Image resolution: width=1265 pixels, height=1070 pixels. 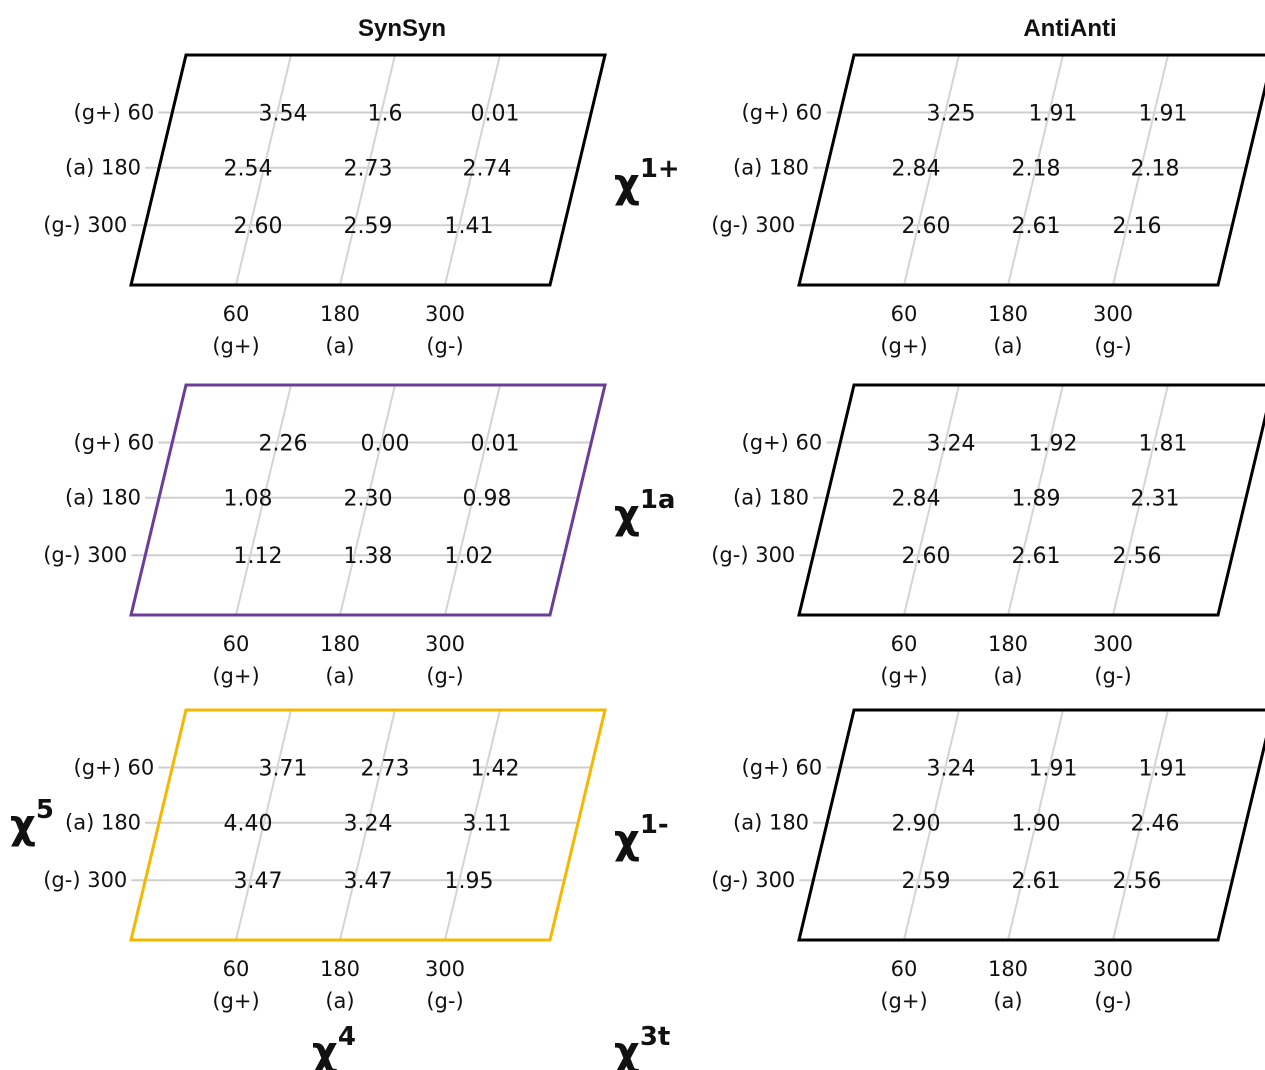 What do you see at coordinates (487, 169) in the screenshot?
I see `energy-value: 2.74` at bounding box center [487, 169].